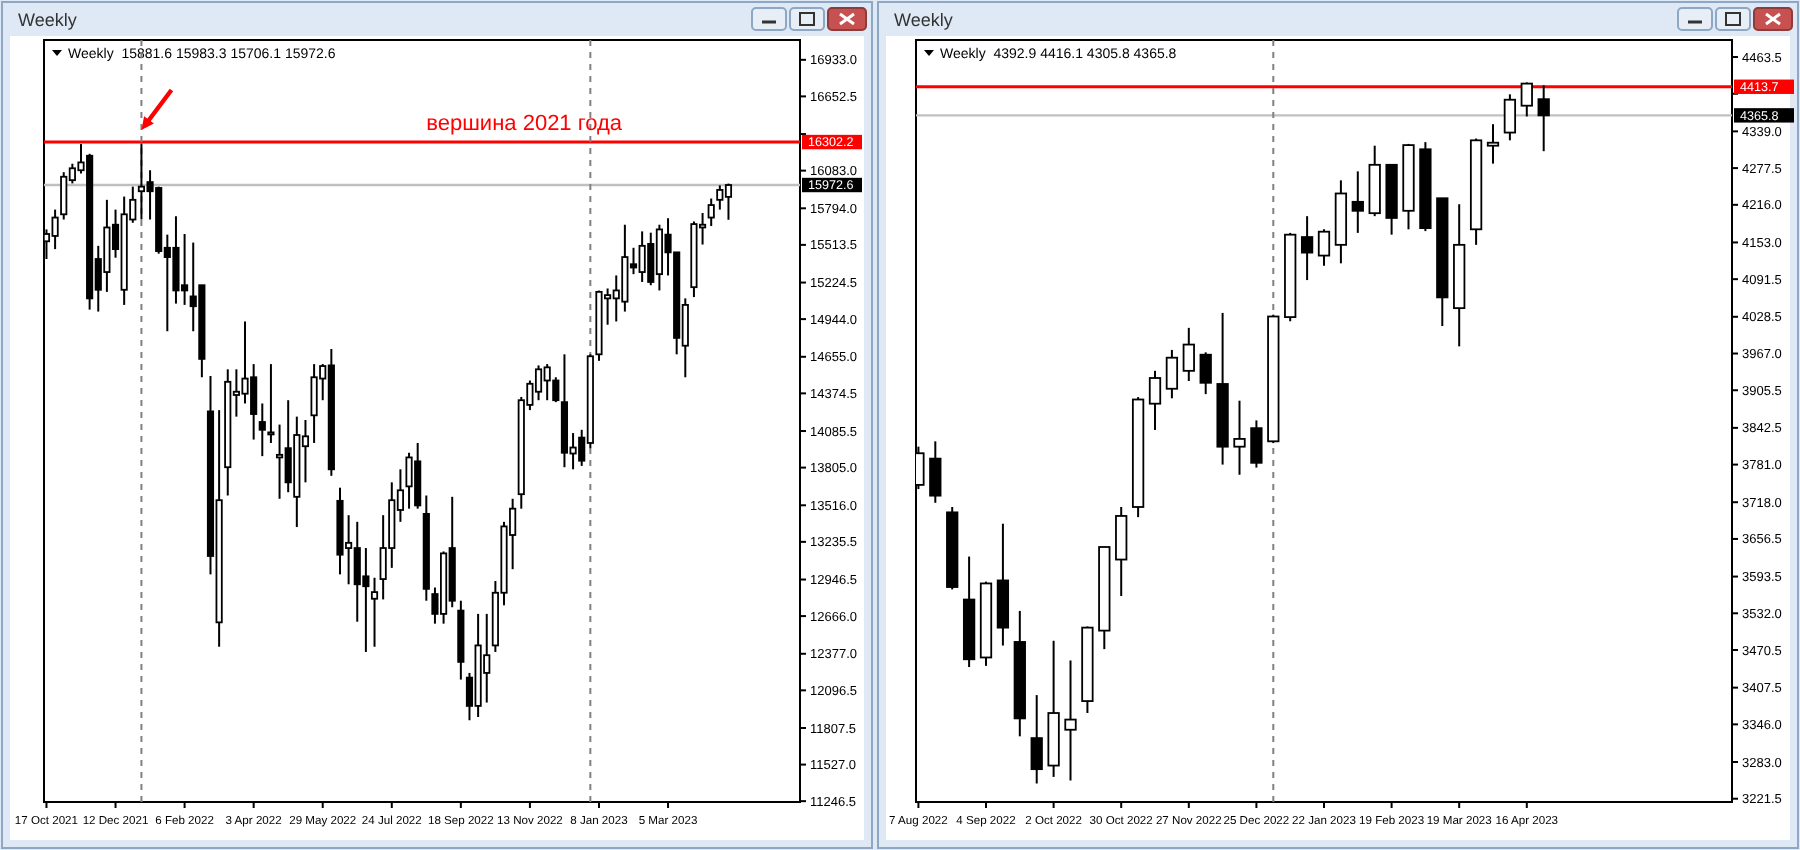  What do you see at coordinates (525, 124) in the screenshot?
I see `annotation: вершина 2021 года` at bounding box center [525, 124].